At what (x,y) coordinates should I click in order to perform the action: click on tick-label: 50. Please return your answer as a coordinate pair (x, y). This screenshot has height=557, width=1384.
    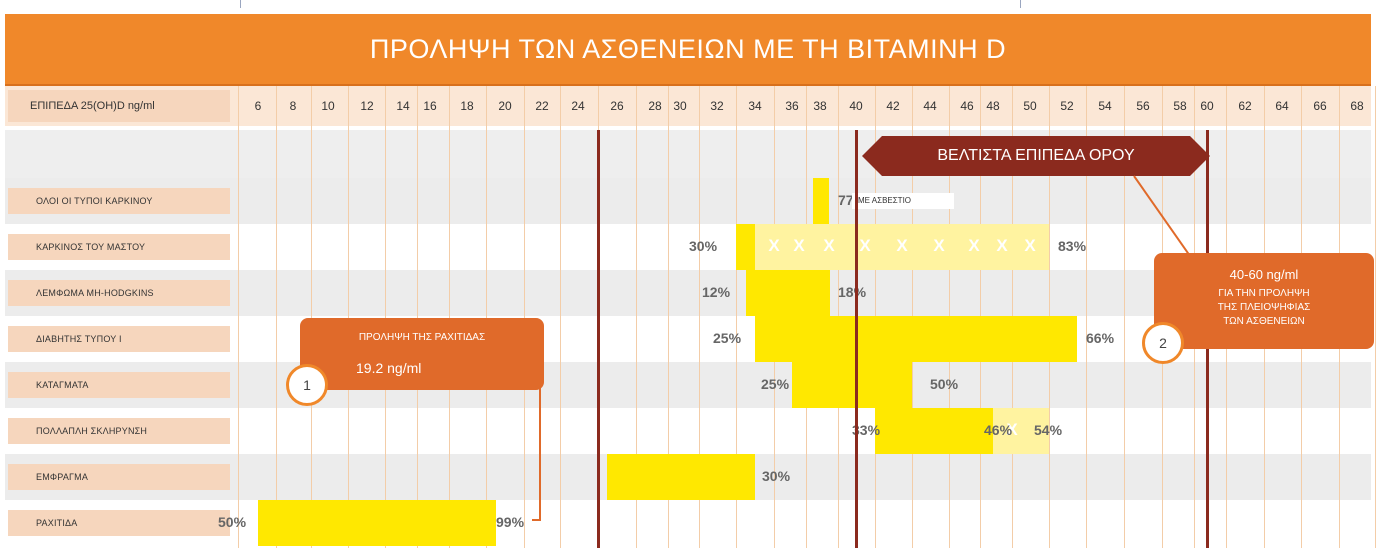
    Looking at the image, I should click on (1030, 106).